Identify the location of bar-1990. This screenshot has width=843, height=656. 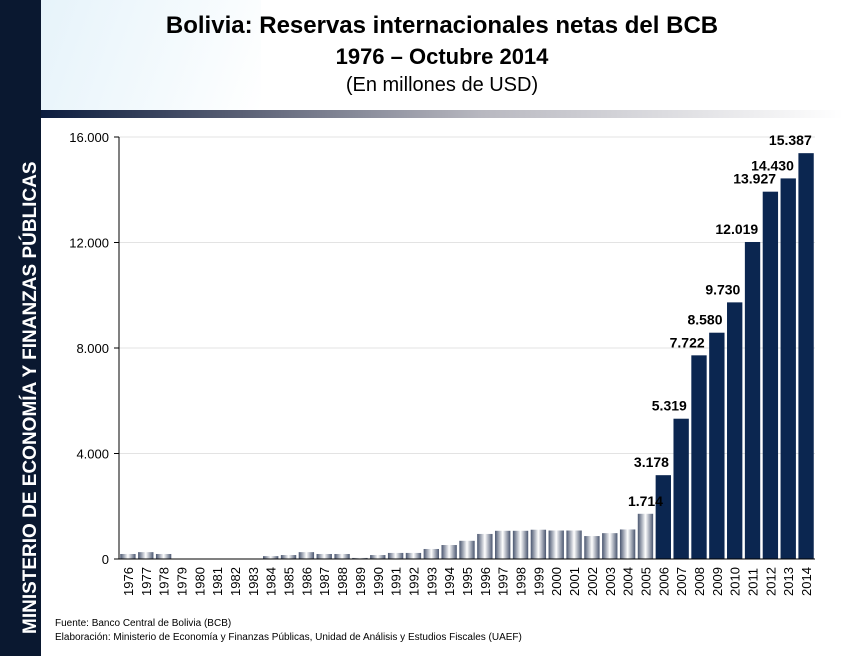
(378, 557).